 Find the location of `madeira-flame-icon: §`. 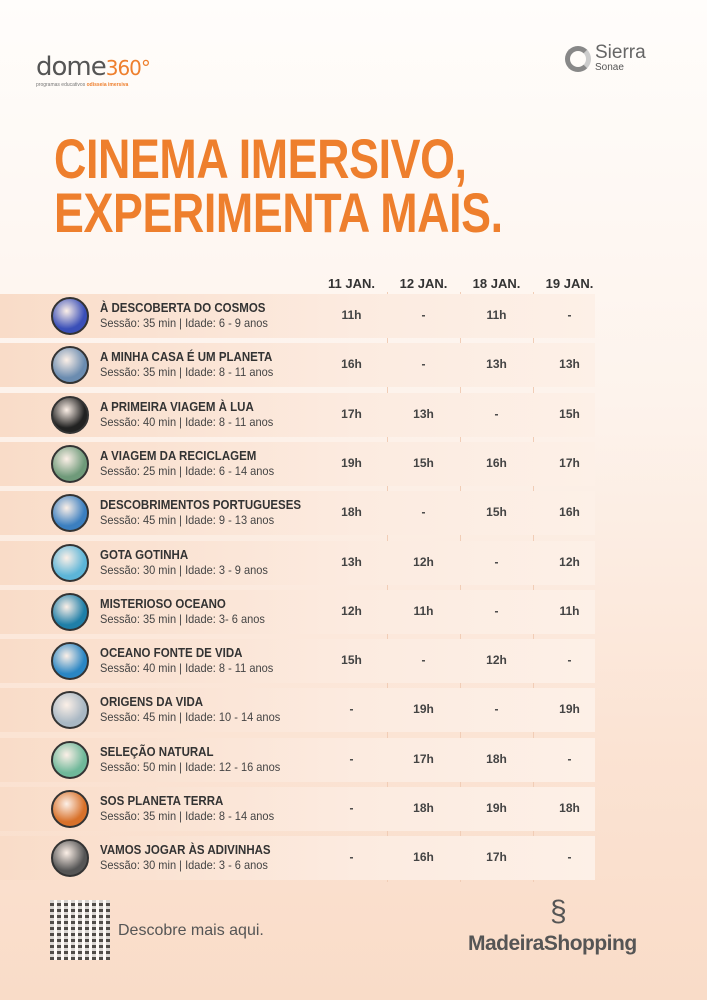

madeira-flame-icon: § is located at coordinates (558, 911).